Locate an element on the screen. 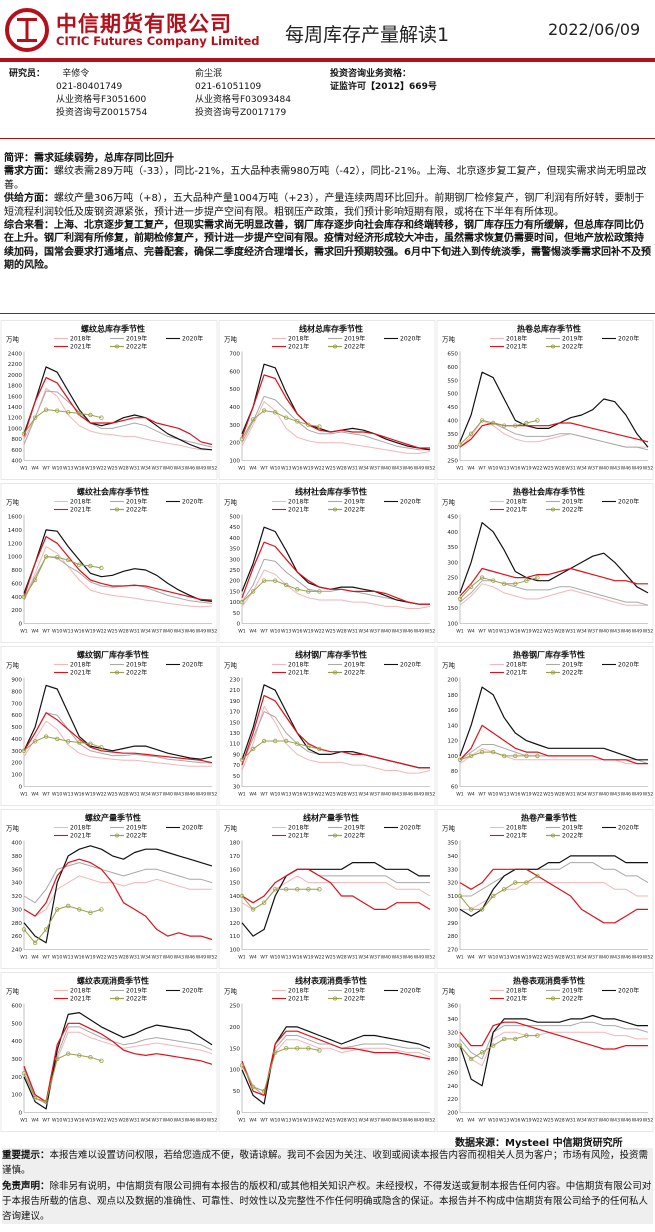  legend-label: 2021年 is located at coordinates (516, 347).